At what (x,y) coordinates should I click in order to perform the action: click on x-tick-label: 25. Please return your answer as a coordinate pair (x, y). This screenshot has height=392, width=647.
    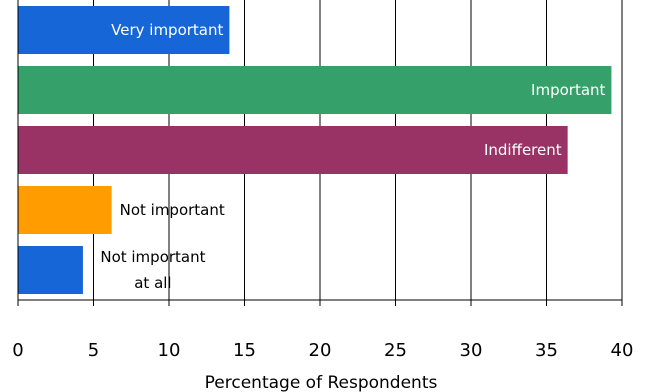
    Looking at the image, I should click on (395, 350).